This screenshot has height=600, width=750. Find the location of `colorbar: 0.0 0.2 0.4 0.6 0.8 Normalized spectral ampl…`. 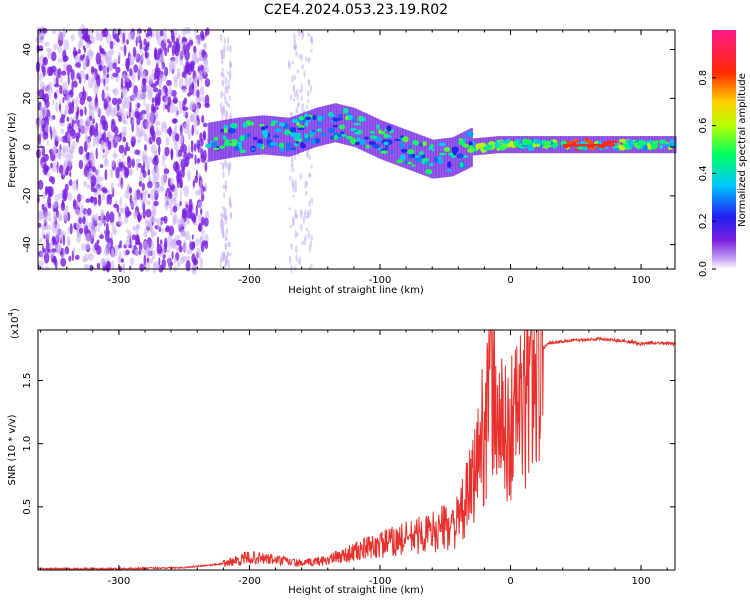

colorbar: 0.0 0.2 0.4 0.6 0.8 Normalized spectral ampl… is located at coordinates (723, 153).